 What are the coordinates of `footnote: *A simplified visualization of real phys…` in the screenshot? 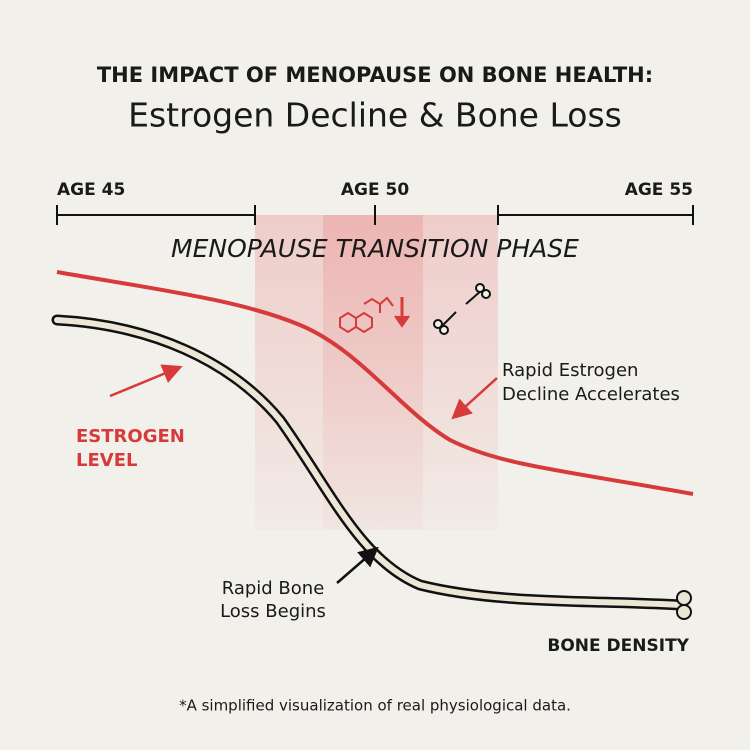 It's located at (375, 706).